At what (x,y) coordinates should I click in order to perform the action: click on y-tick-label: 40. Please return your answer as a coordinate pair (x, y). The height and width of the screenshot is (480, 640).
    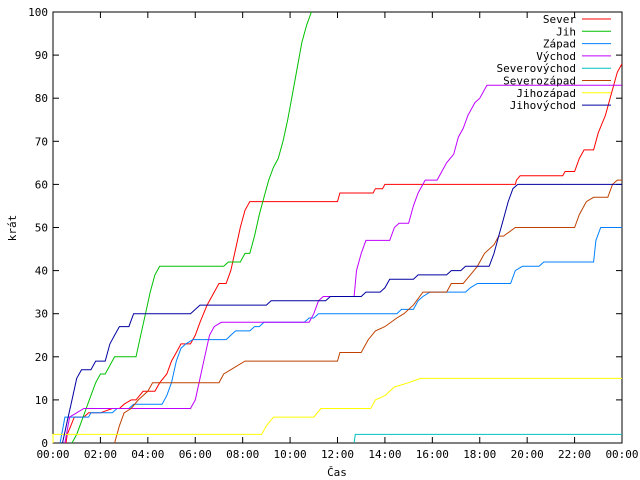
    Looking at the image, I should click on (41, 271).